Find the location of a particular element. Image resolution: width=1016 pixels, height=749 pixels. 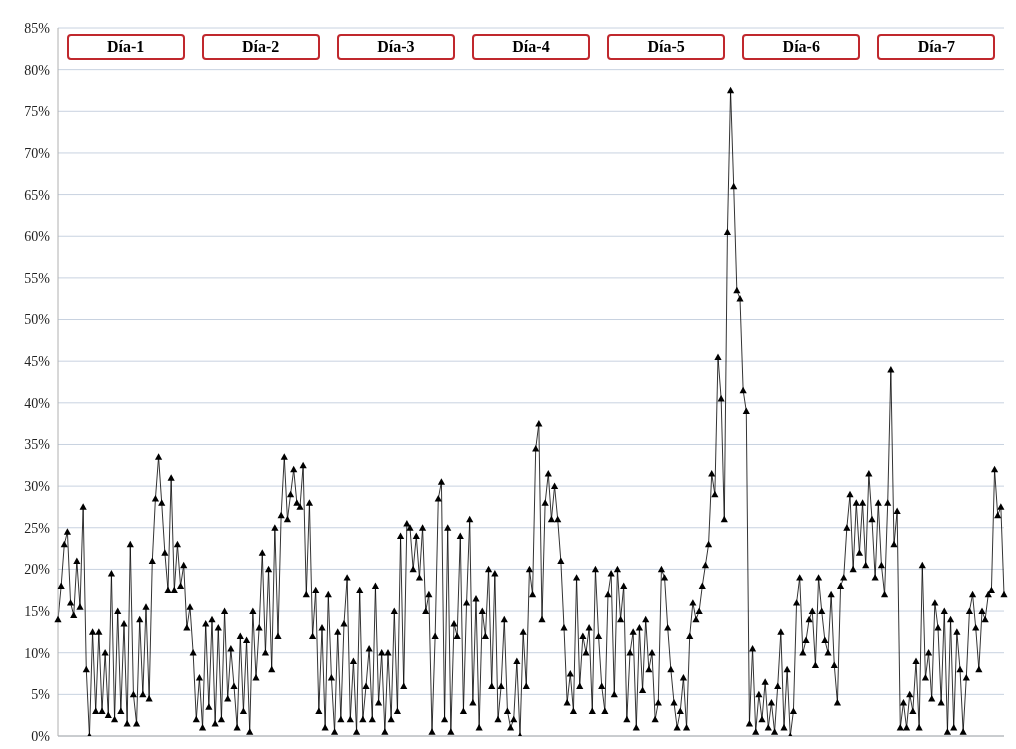

y-tick-label: 75% is located at coordinates (37, 112).